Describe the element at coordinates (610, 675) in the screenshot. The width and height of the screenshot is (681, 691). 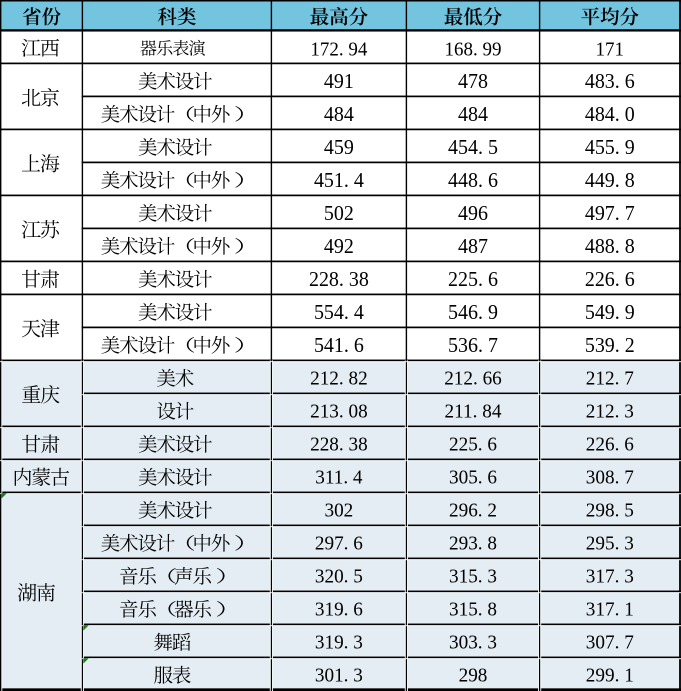
I see `svg-text: 299. 1` at that location.